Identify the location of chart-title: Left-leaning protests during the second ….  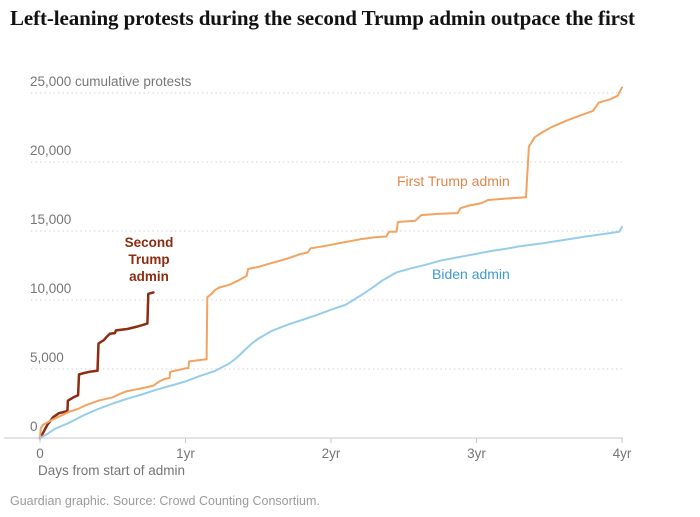
(322, 18).